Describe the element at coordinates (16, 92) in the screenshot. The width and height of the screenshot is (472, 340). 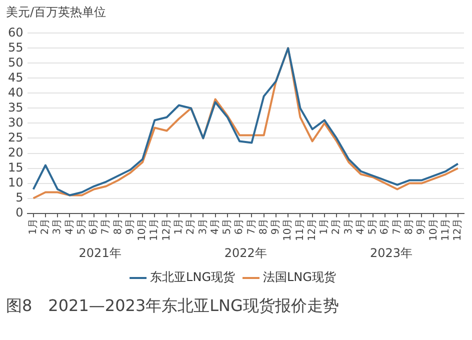
I see `y-tick-label: 40` at that location.